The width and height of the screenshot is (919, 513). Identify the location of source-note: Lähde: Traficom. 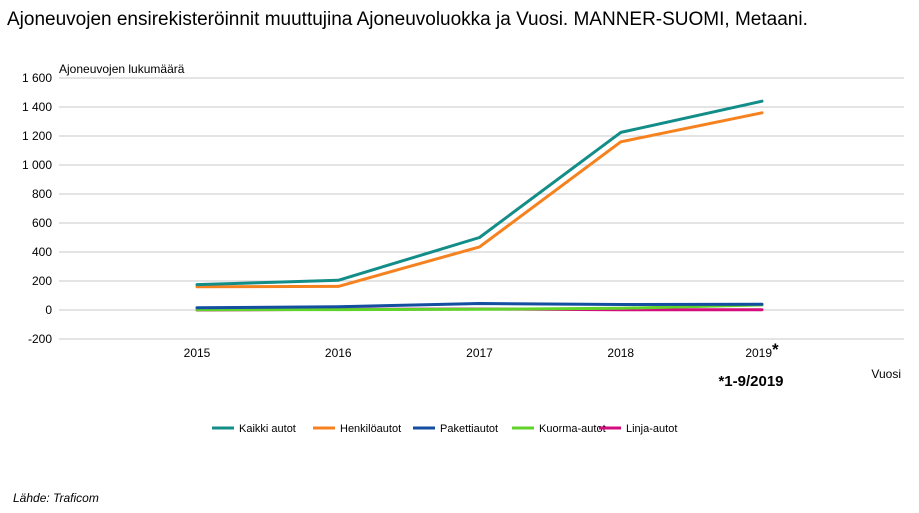
(56, 498).